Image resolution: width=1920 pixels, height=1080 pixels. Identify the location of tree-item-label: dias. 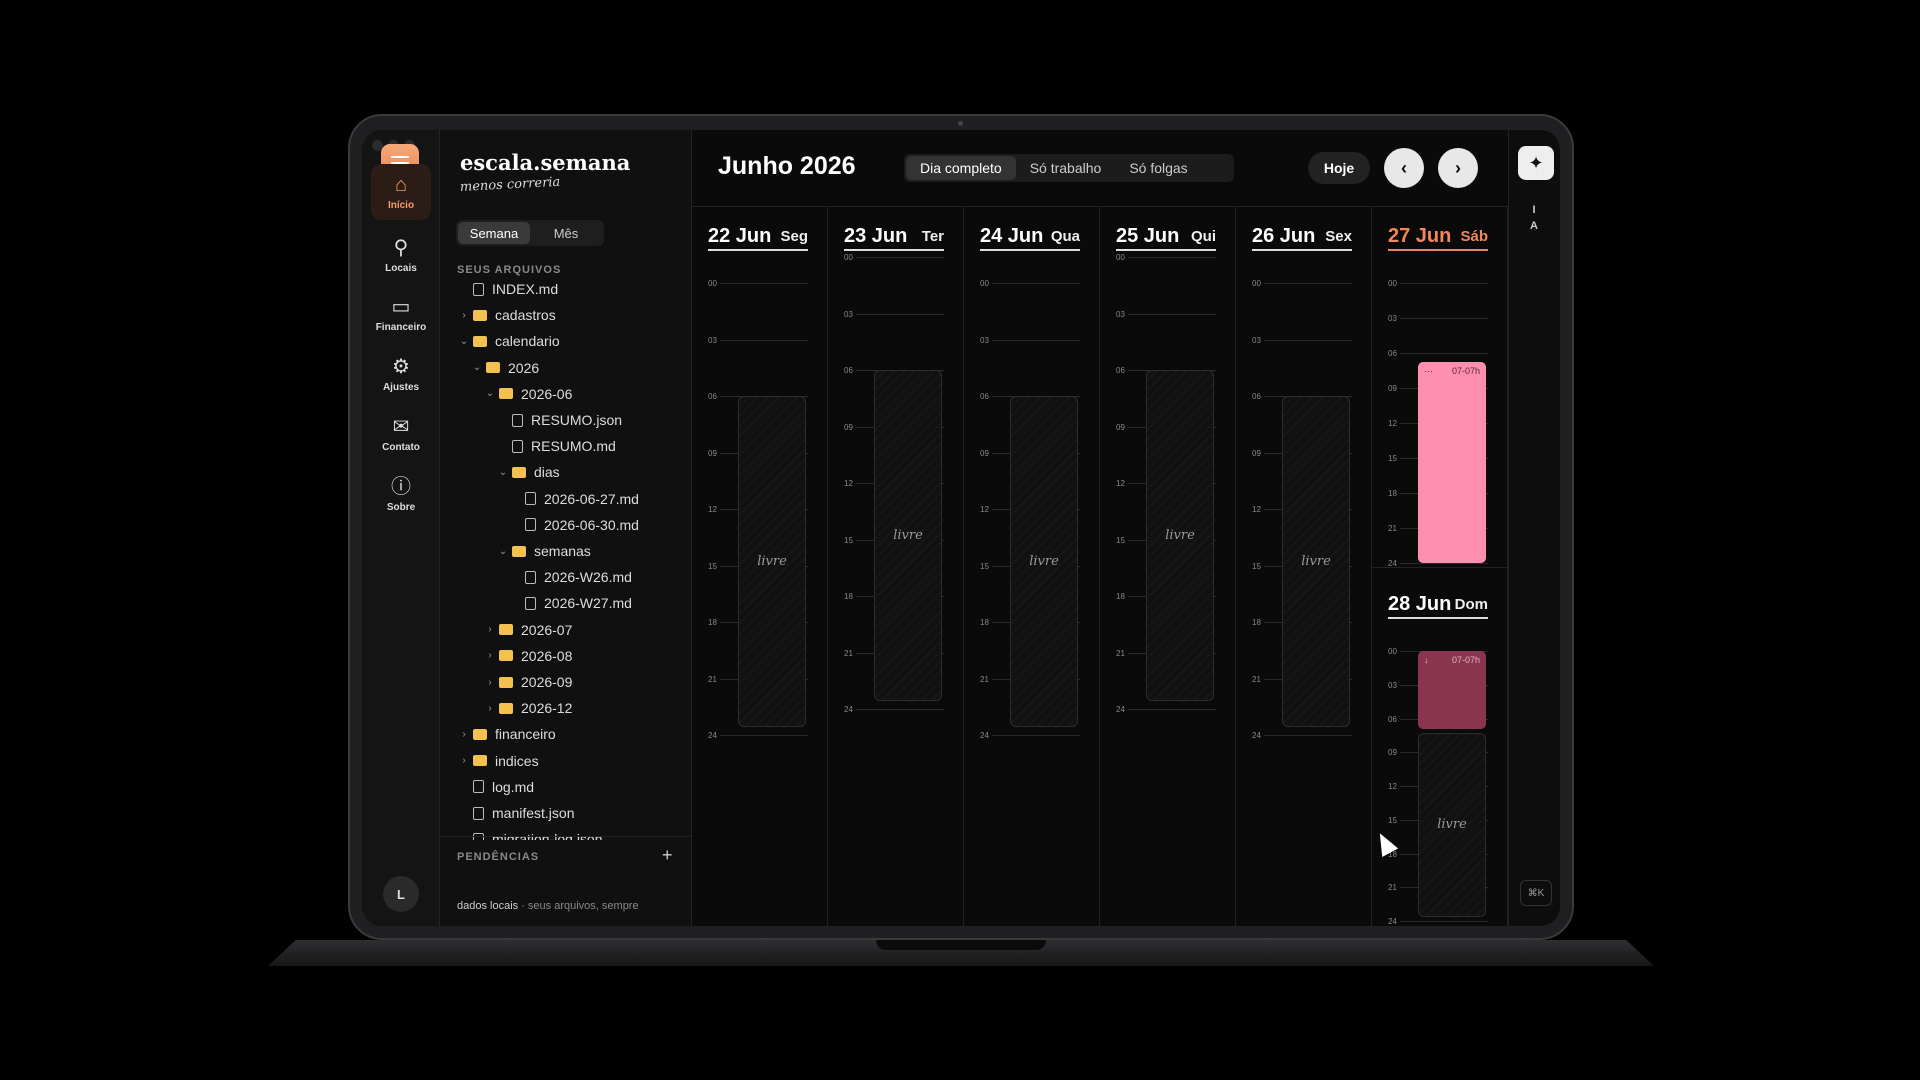
(547, 472).